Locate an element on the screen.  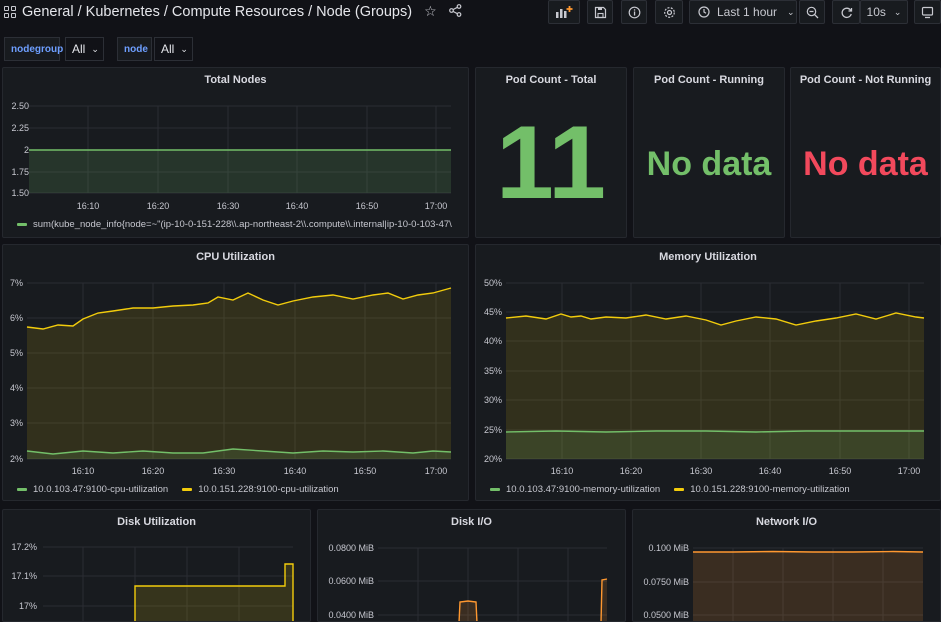
refresh-interval-label: 10s is located at coordinates (876, 12).